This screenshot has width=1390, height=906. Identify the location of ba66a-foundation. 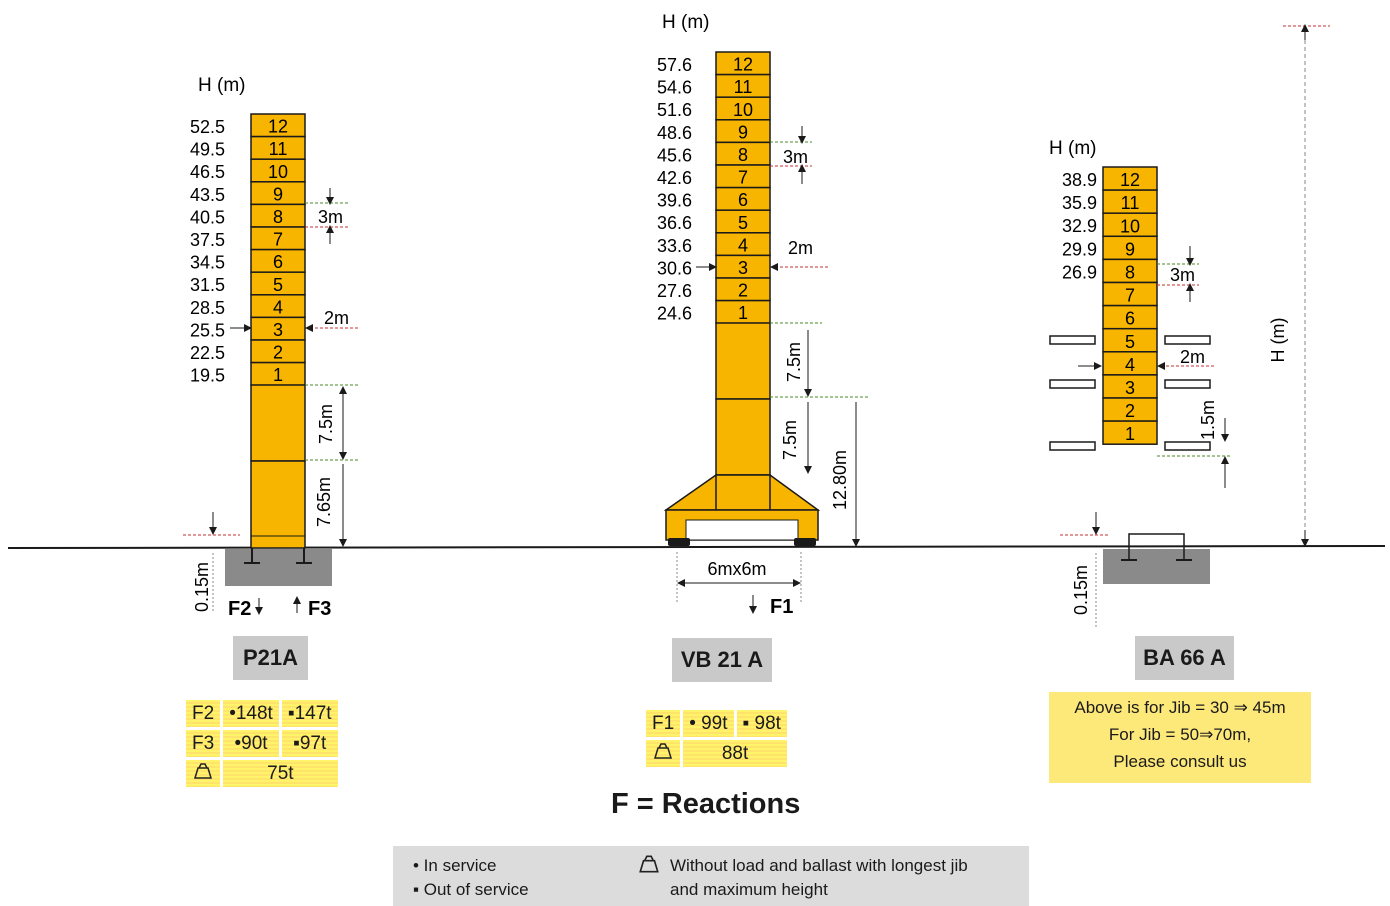
(1156, 566).